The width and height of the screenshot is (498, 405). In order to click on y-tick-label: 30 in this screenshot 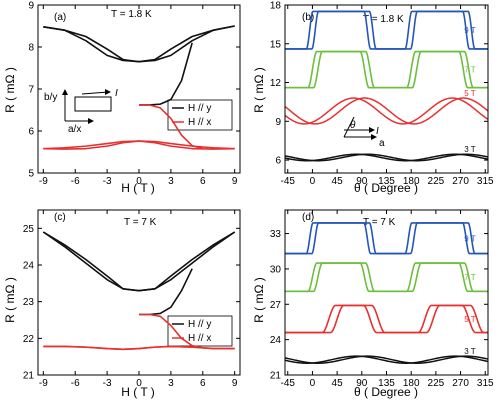, I will do `click(276, 269)`.